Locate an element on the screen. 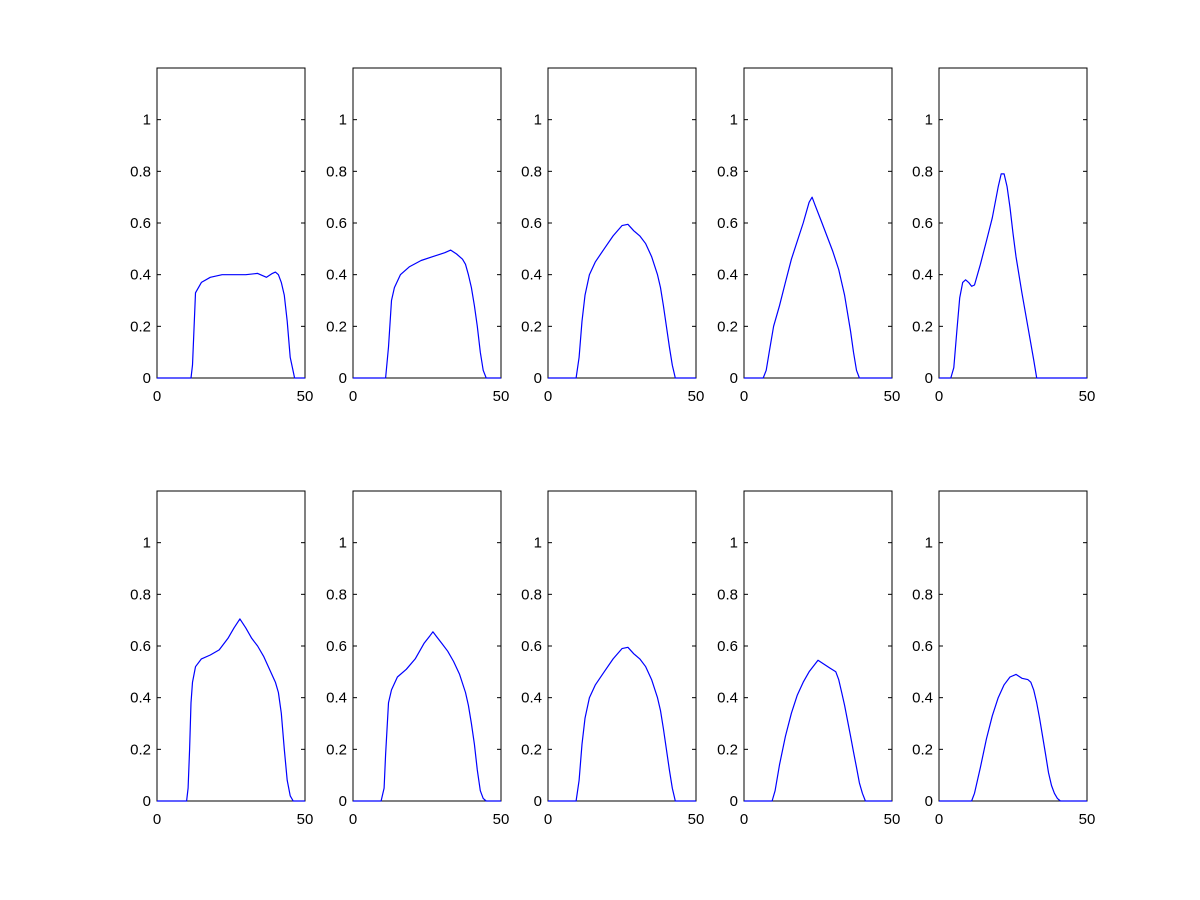 The image size is (1200, 900). subplot-10: 0 0.2 0.4 0.6 0.8 1 0 50 is located at coordinates (1004, 659).